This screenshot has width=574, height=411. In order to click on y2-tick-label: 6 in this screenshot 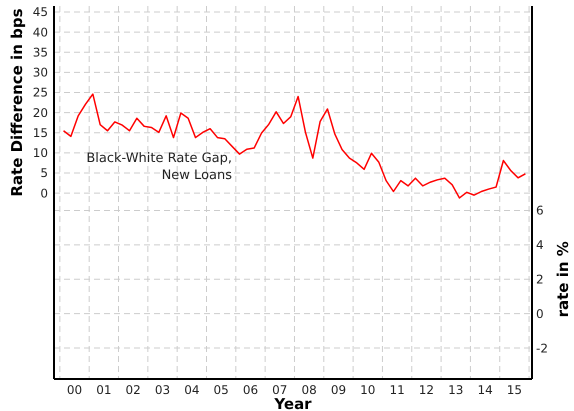, I will do `click(540, 211)`.